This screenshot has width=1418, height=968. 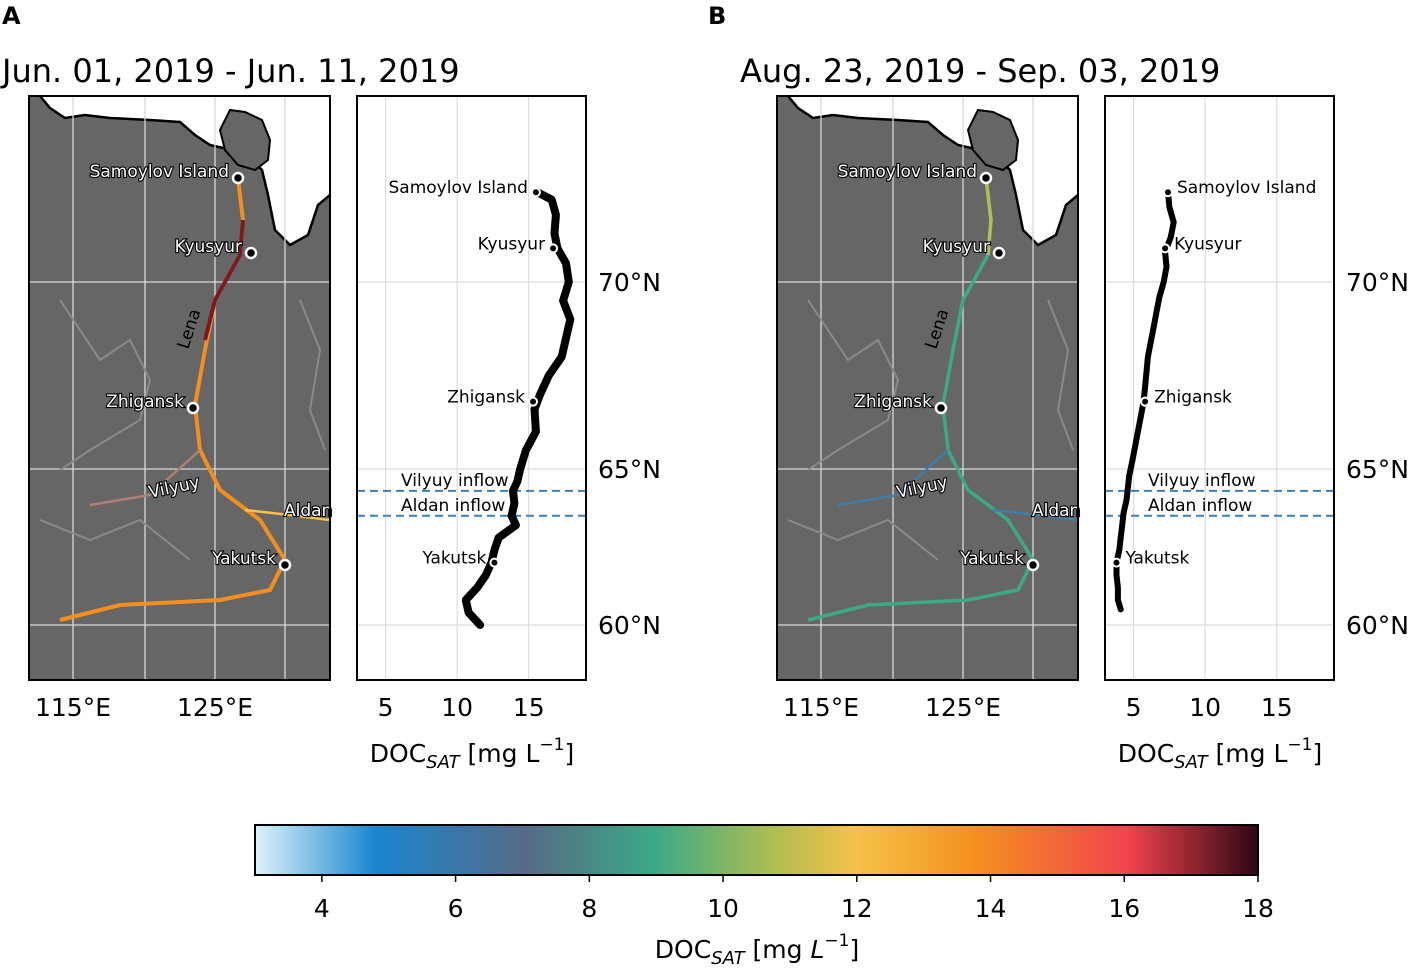 What do you see at coordinates (717, 16) in the screenshot?
I see `panel-letter: B` at bounding box center [717, 16].